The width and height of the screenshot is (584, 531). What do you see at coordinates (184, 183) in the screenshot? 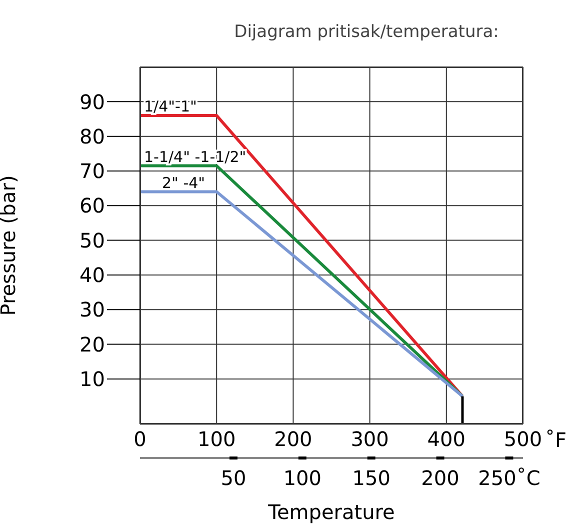
I see `series-label: 2" -4"` at bounding box center [184, 183].